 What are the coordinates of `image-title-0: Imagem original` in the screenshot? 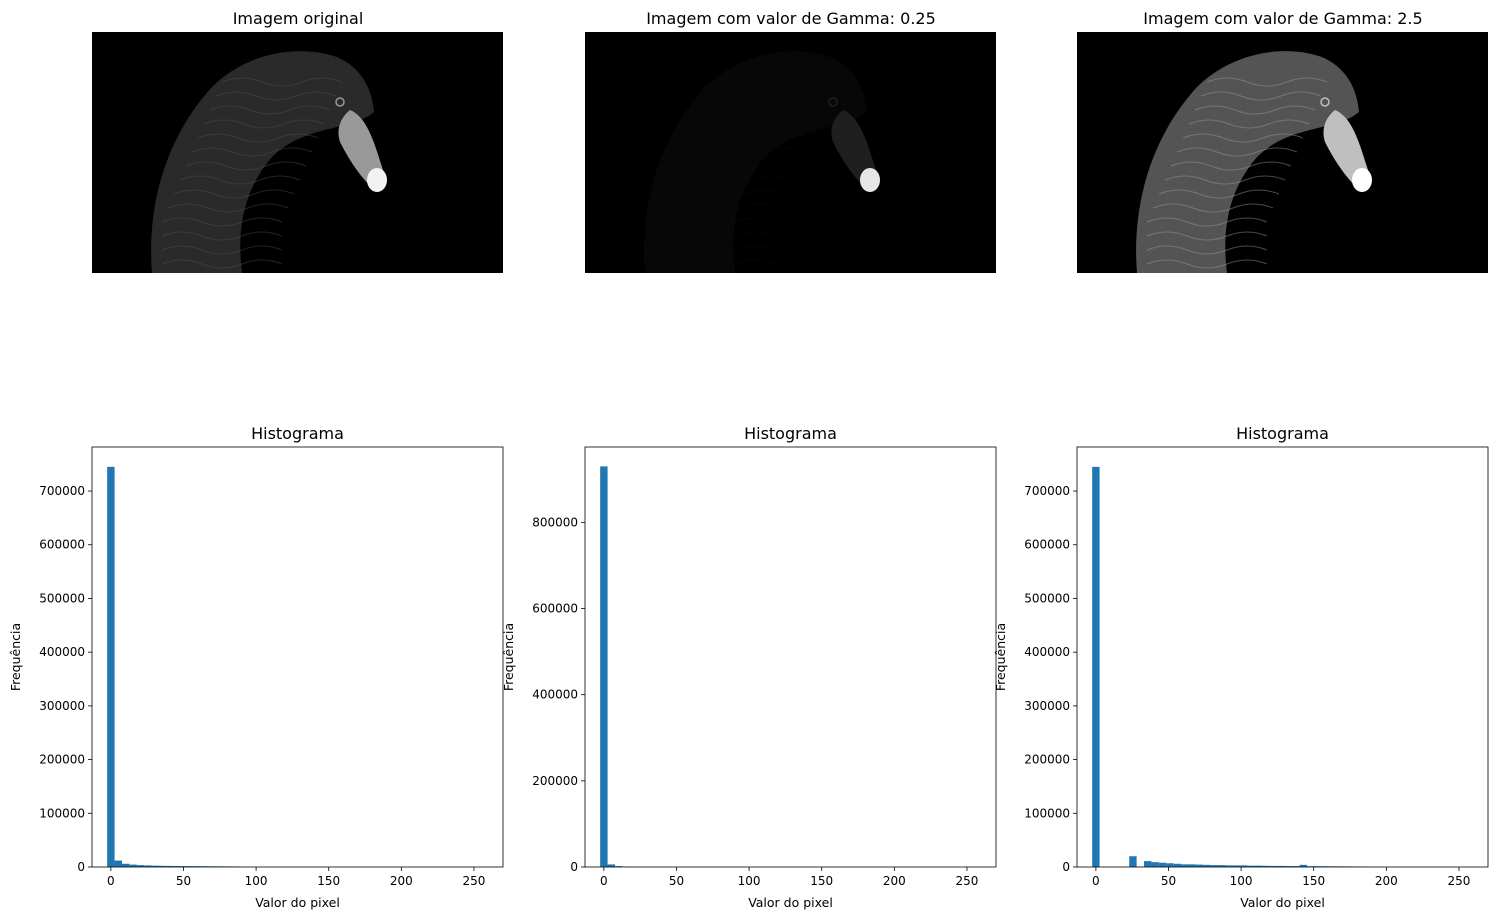 It's located at (298, 18).